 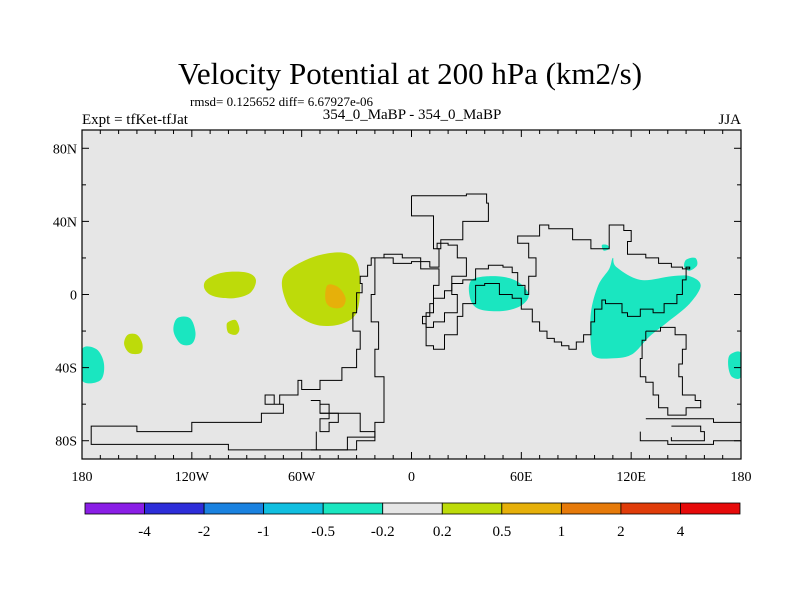 What do you see at coordinates (501, 532) in the screenshot?
I see `colorbar-label-7: 0.5` at bounding box center [501, 532].